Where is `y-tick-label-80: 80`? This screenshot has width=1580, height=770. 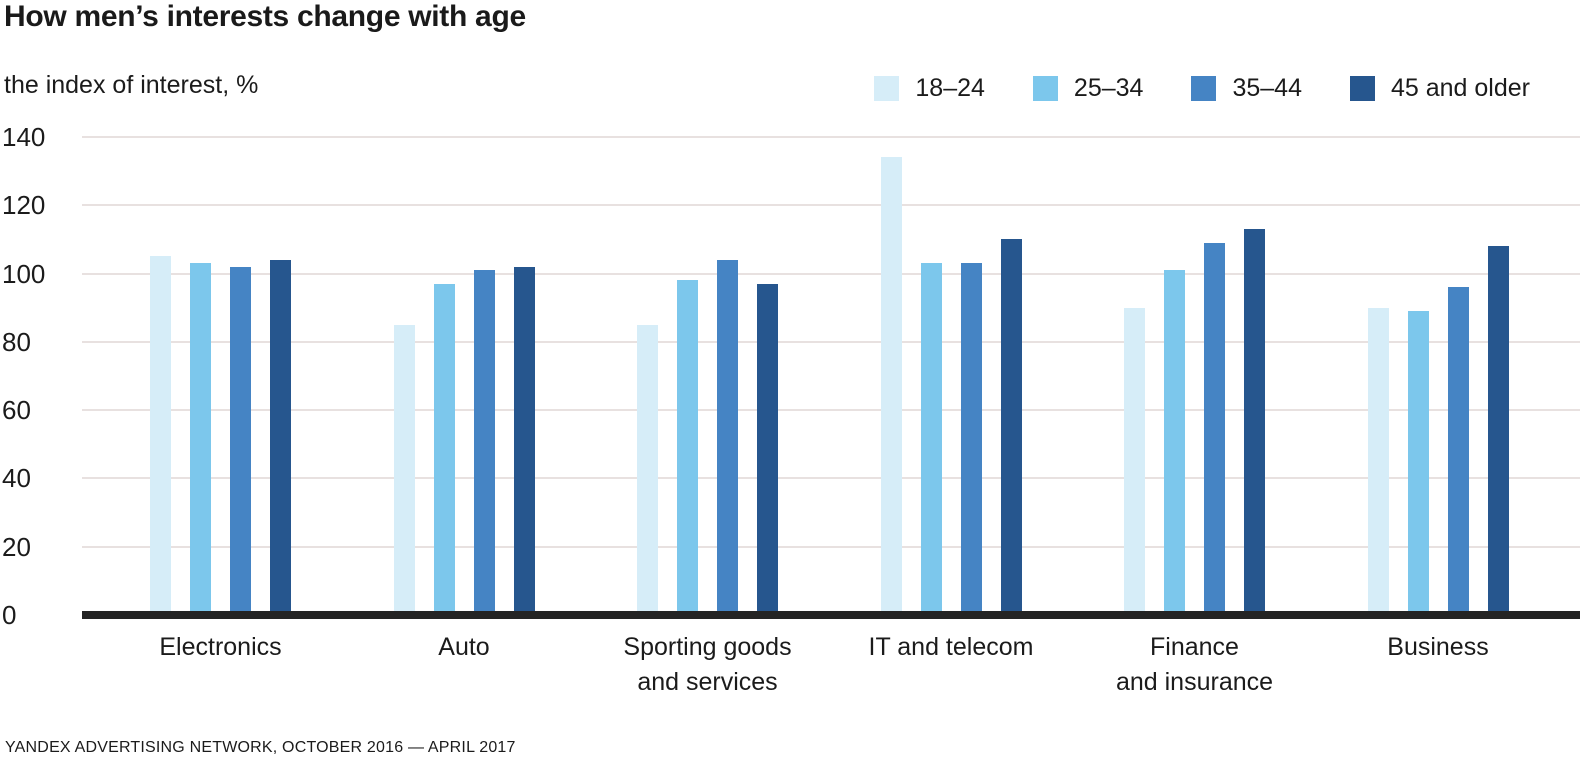 y-tick-label-80: 80 is located at coordinates (16, 341).